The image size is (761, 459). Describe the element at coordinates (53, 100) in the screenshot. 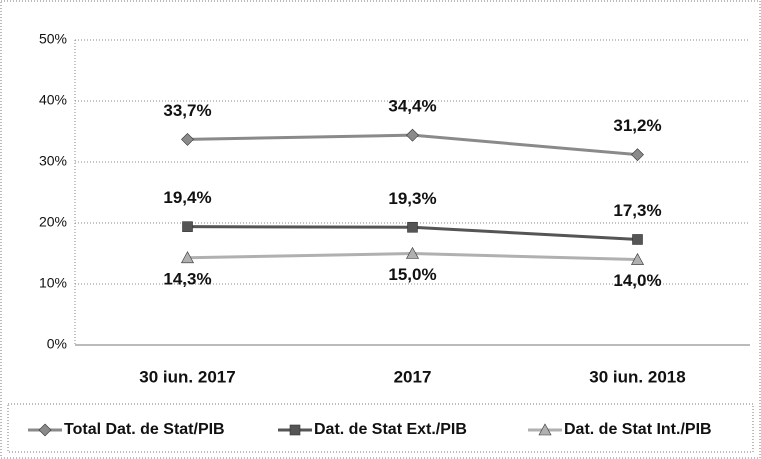

I see `y-tick-label: 40%` at that location.